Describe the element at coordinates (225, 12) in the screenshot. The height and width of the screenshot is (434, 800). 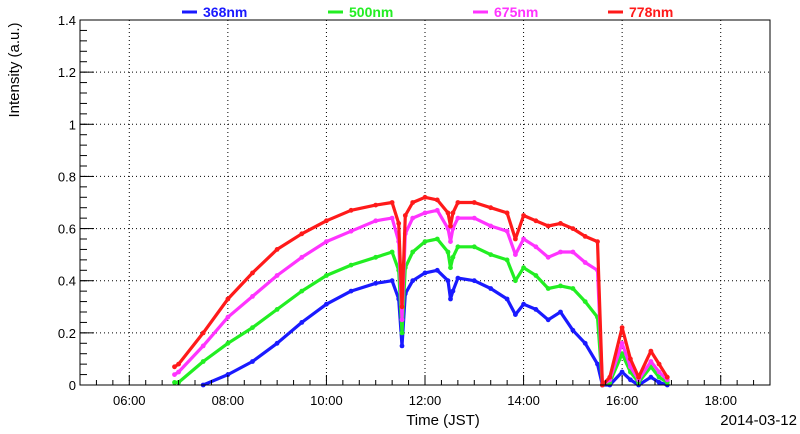
I see `legend-label: 368nm` at that location.